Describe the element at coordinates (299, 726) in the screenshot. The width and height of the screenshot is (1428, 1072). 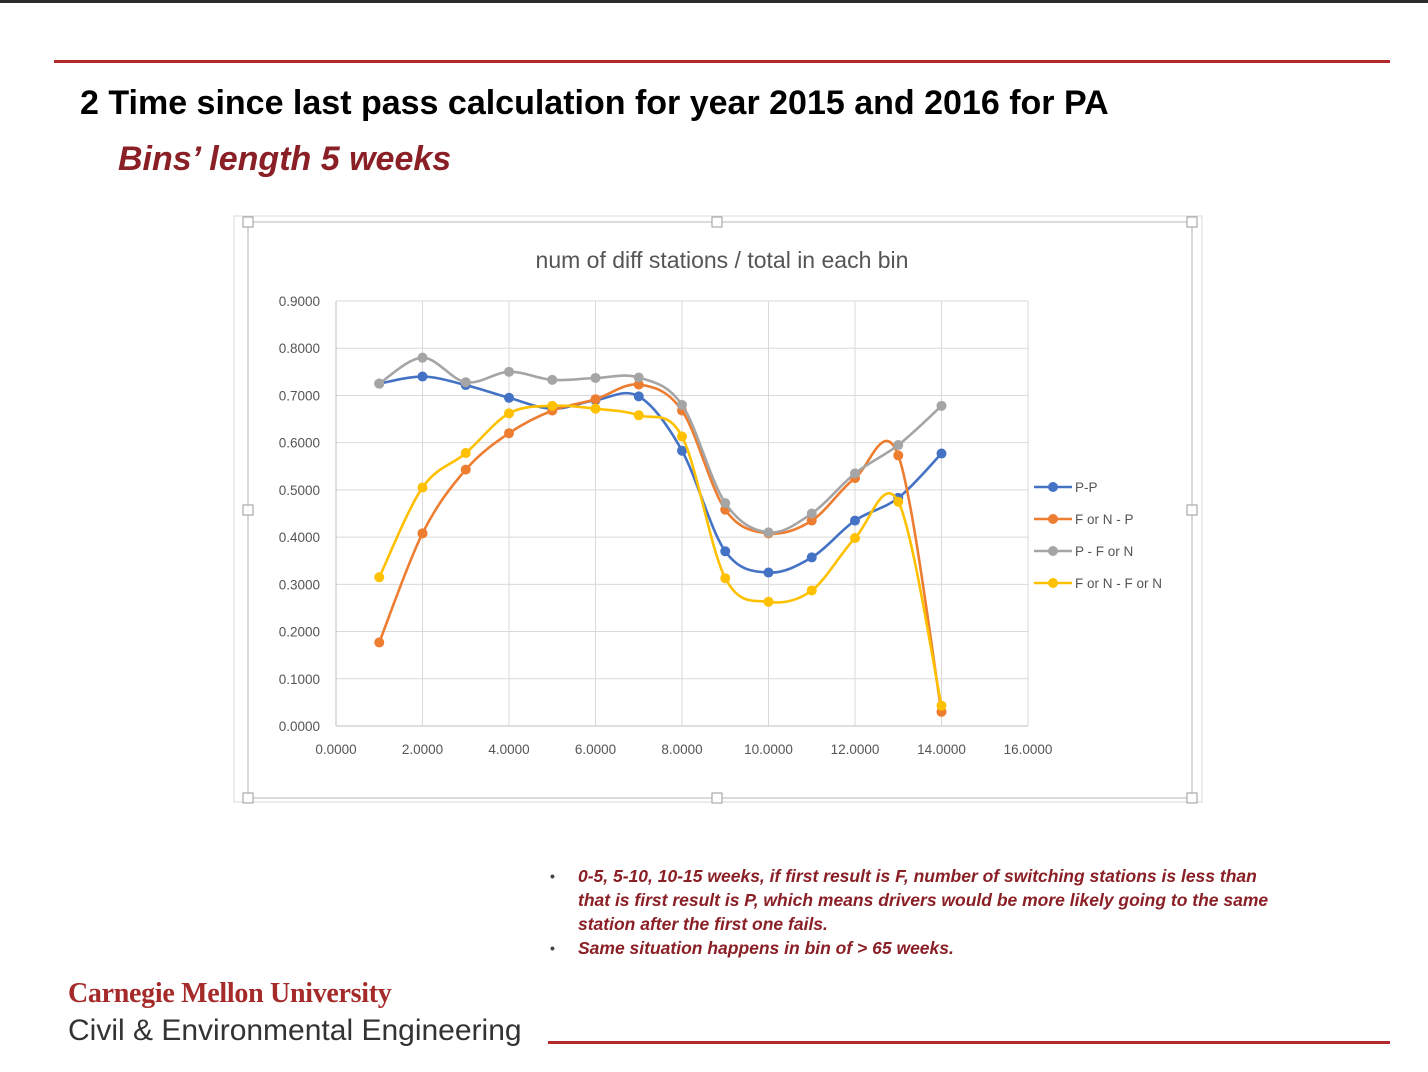
I see `y-tick-label: 0.0000` at that location.